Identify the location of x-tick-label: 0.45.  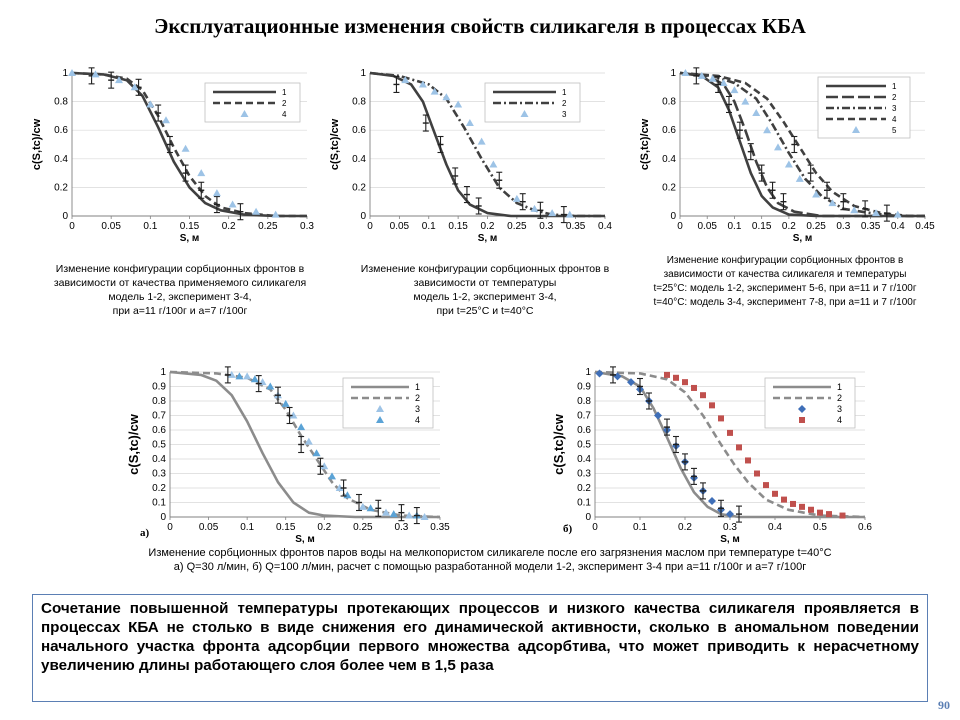
(925, 226).